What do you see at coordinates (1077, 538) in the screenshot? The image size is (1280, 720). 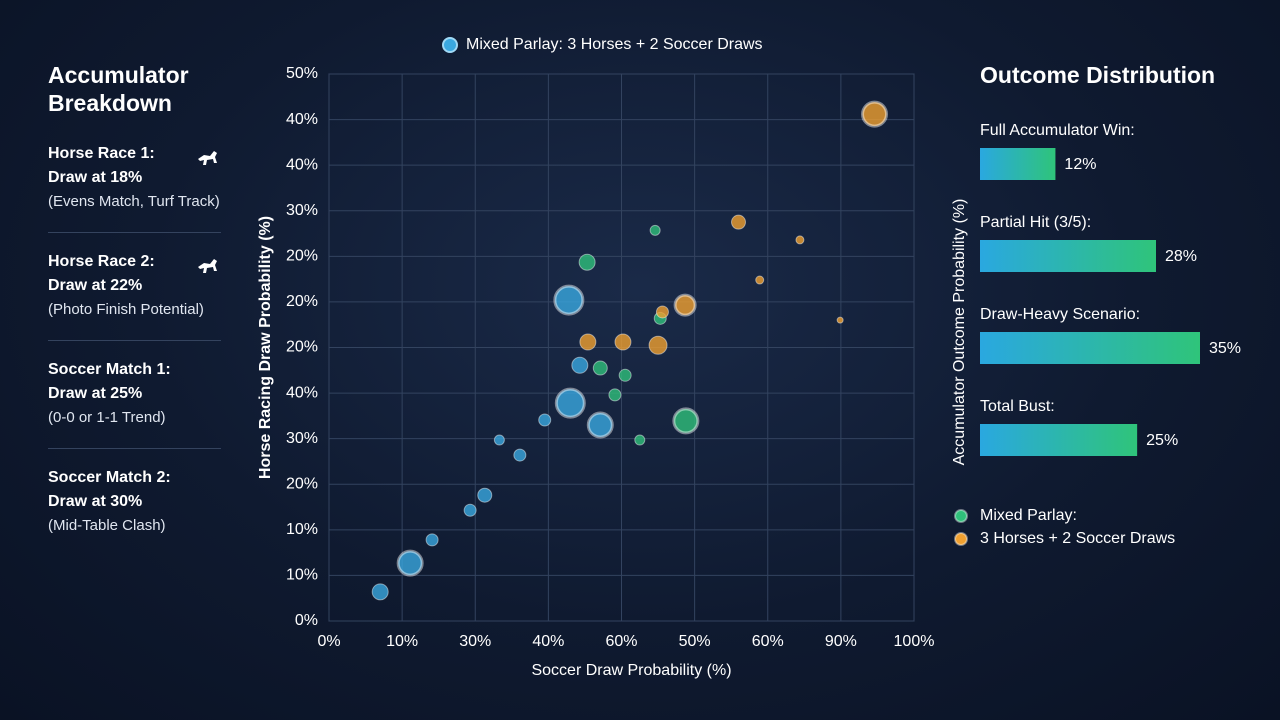 I see `legend-label: 3 Horses + 2 Soccer Draws` at bounding box center [1077, 538].